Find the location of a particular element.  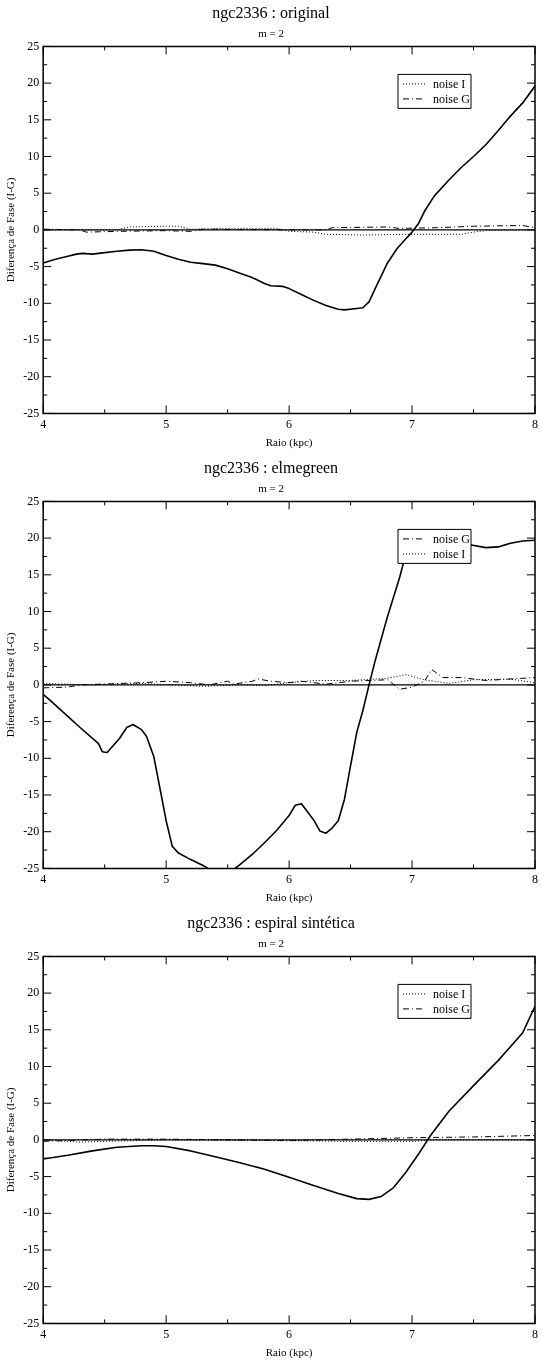

chart-title: ngc2336 : elmegreen is located at coordinates (271, 467).